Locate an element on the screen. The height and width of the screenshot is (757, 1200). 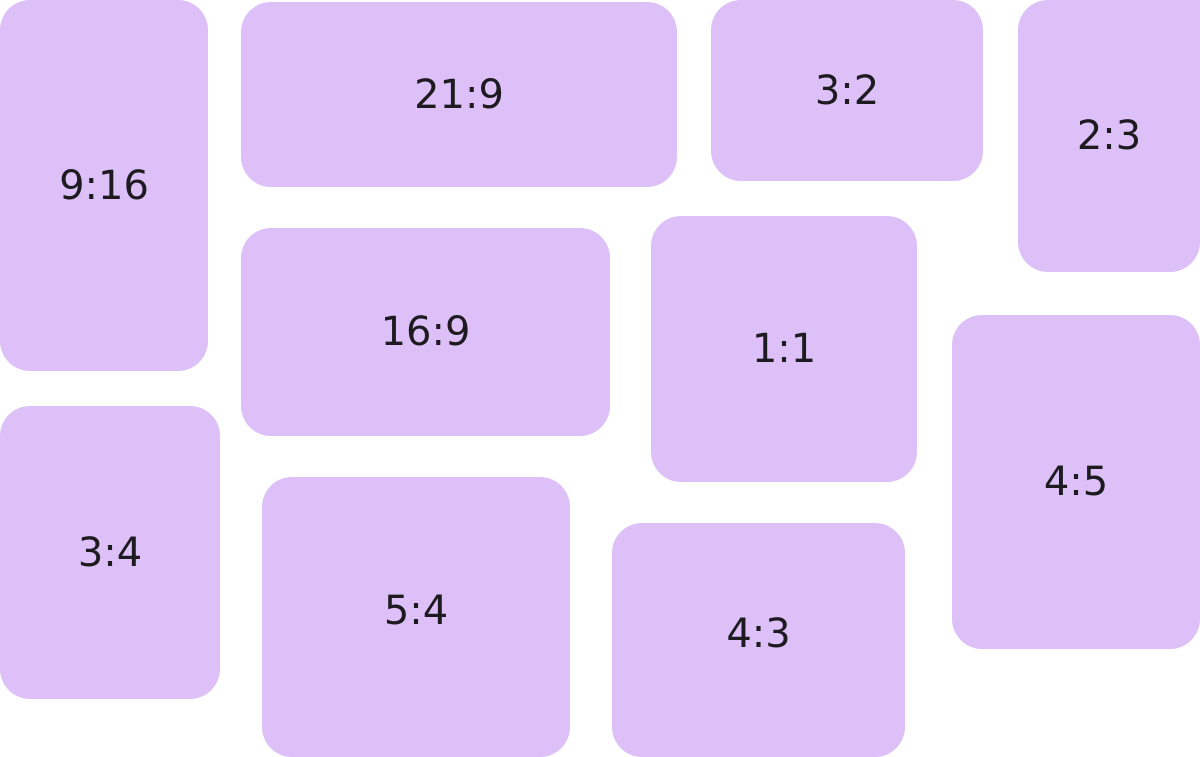
tile-4-3: 4:3 is located at coordinates (758, 640).